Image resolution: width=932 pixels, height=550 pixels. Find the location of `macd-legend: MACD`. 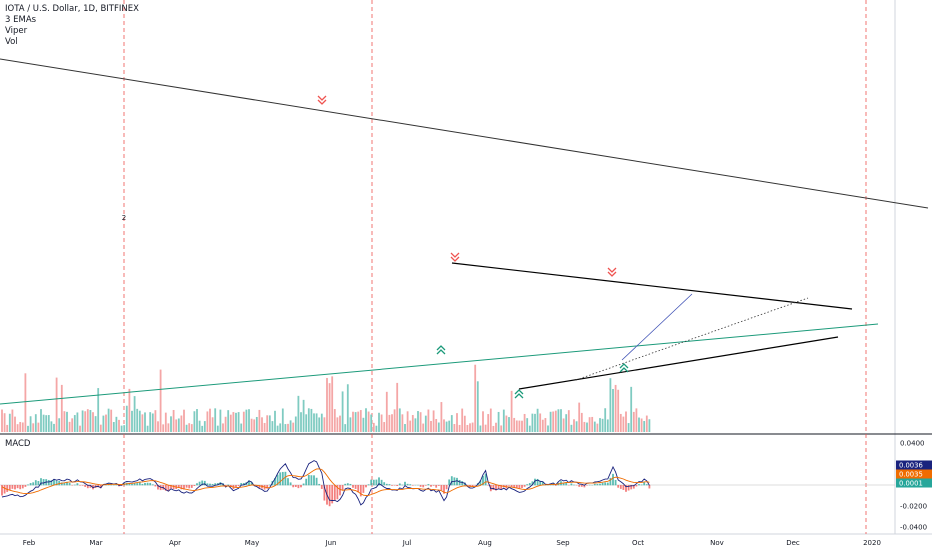

macd-legend: MACD is located at coordinates (18, 444).